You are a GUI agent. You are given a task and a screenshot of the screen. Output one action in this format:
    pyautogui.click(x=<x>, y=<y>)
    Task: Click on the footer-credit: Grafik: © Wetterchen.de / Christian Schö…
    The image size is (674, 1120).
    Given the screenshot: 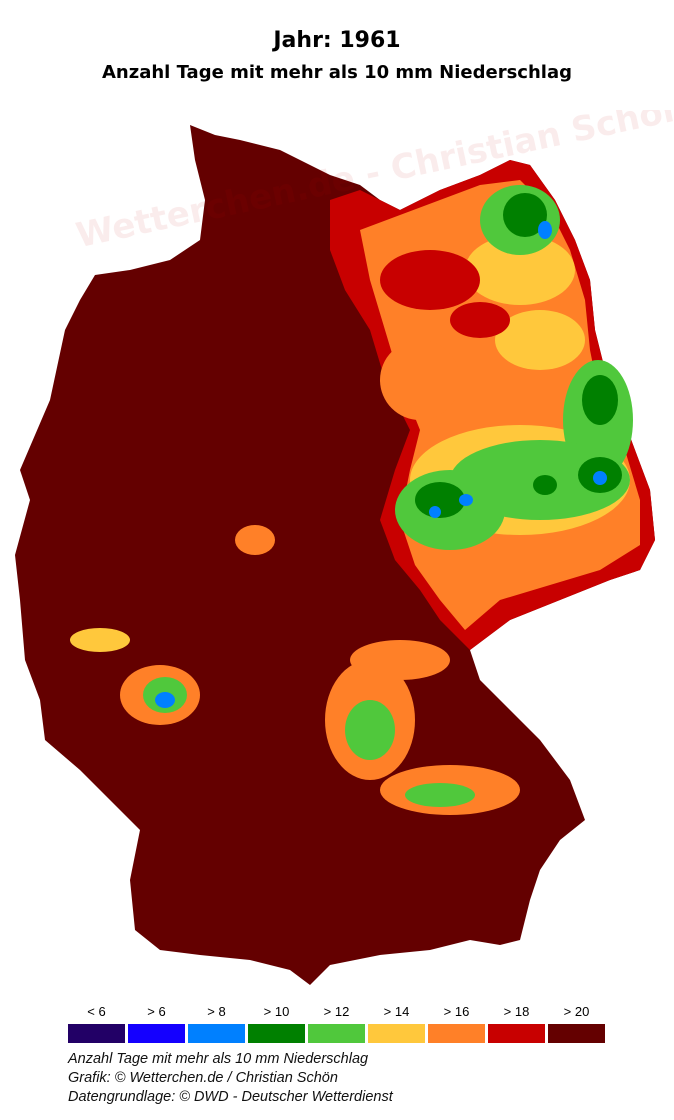 What is the action you would take?
    pyautogui.click(x=203, y=1078)
    